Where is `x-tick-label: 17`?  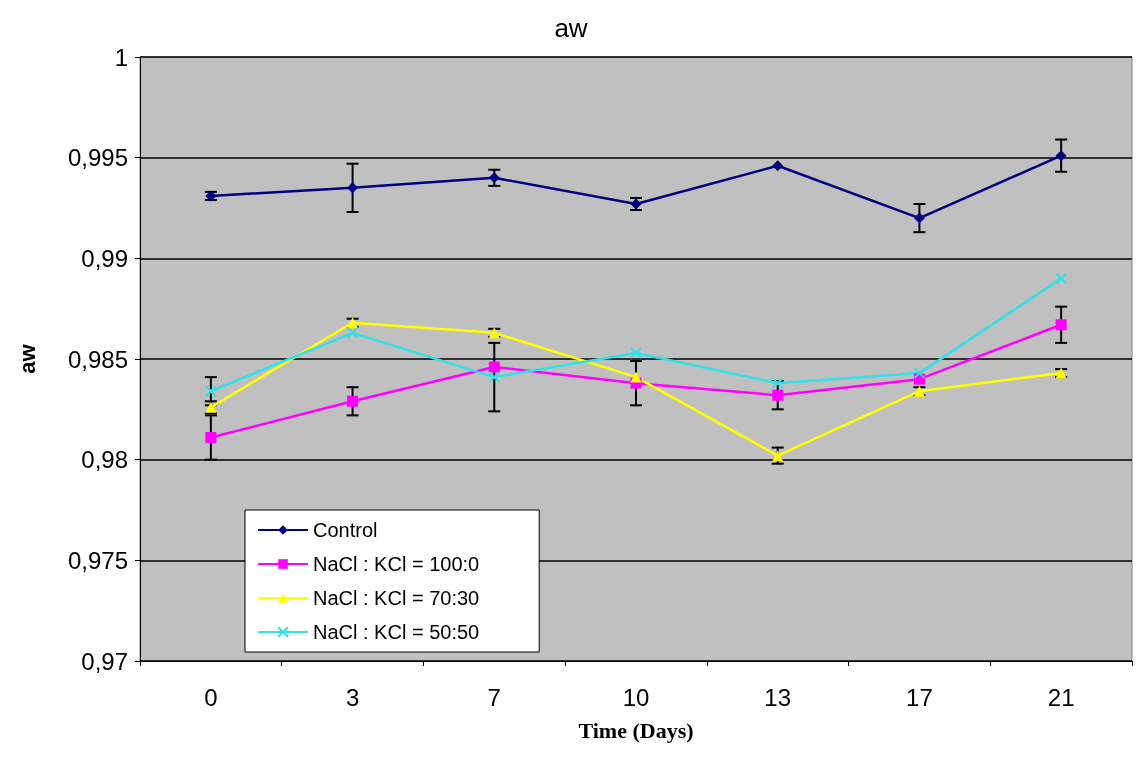
x-tick-label: 17 is located at coordinates (919, 697).